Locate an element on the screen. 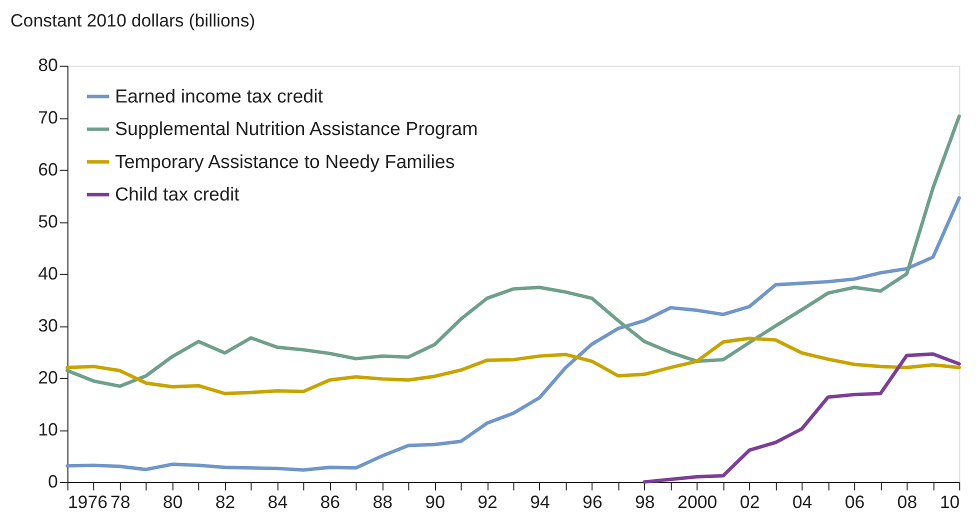 The image size is (979, 531). legend-label: Child tax credit is located at coordinates (177, 194).